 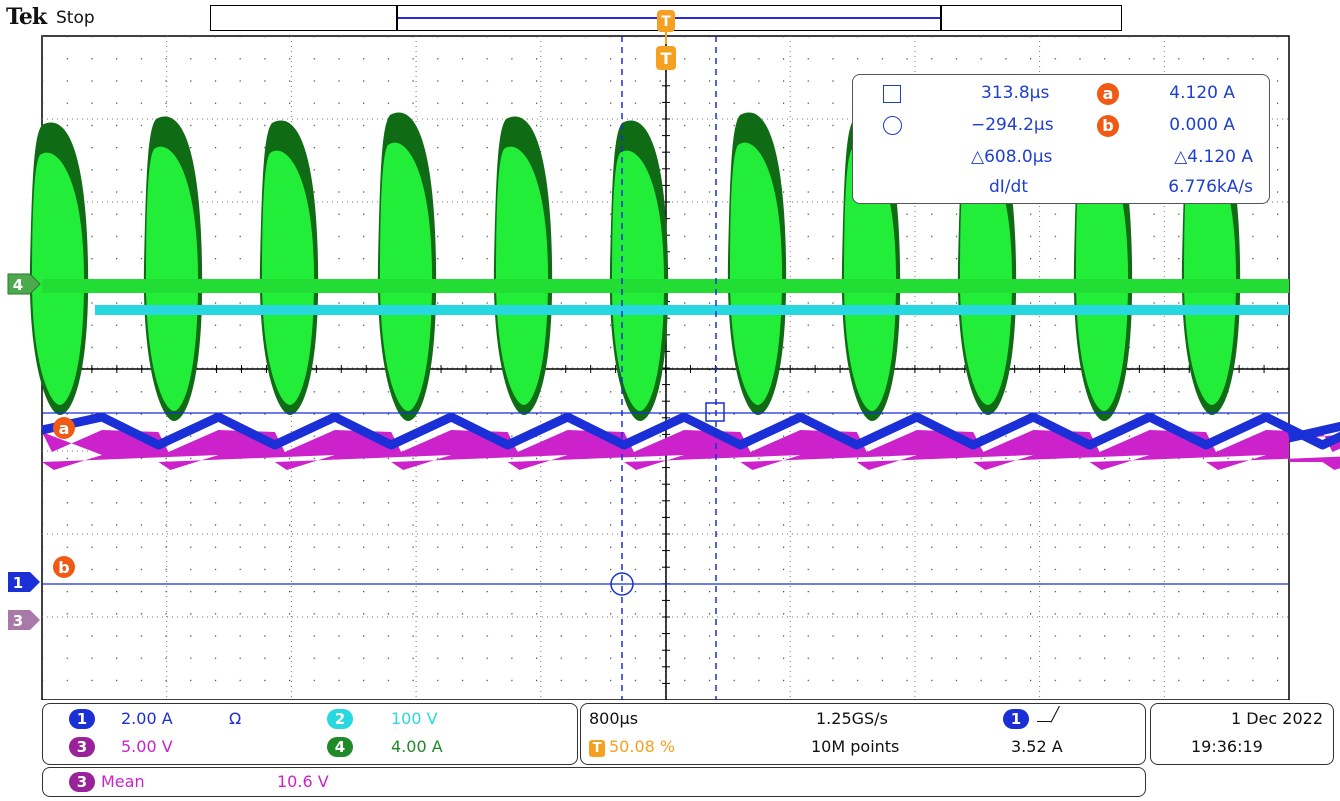 What do you see at coordinates (1016, 719) in the screenshot?
I see `trigger-source-badge: 1` at bounding box center [1016, 719].